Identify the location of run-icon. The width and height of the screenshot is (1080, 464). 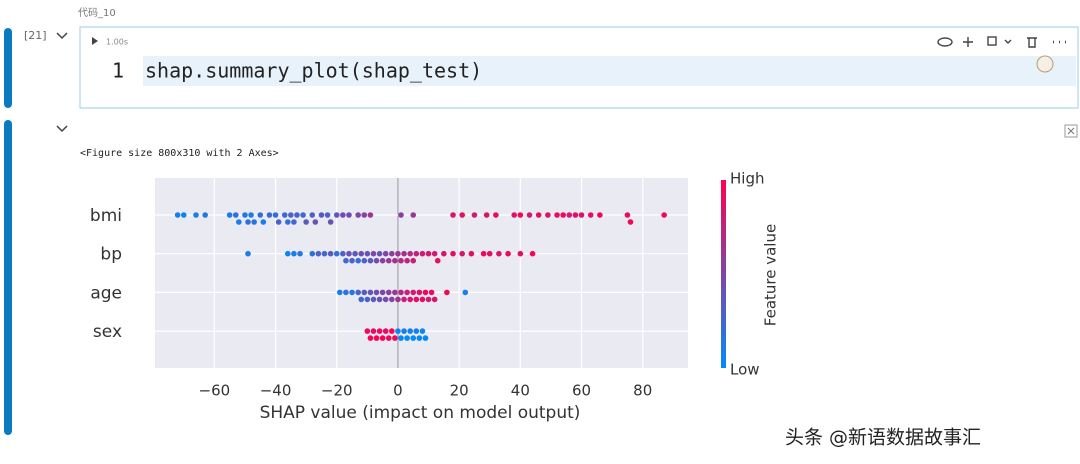
(95, 41).